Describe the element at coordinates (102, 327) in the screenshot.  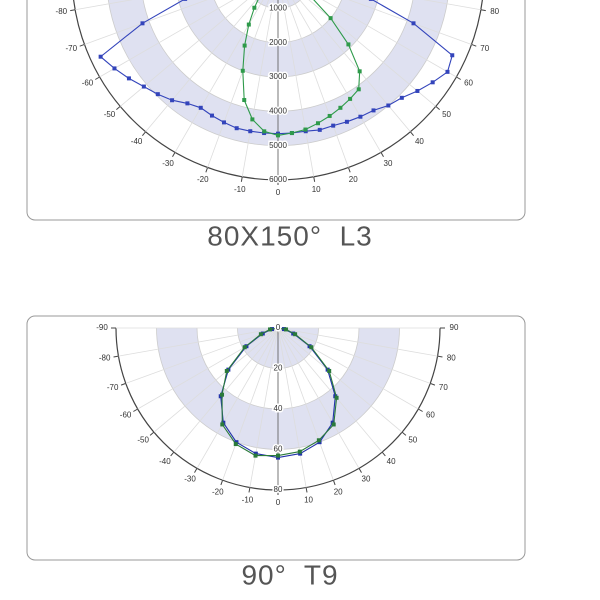
I see `angle-tick-label: -90` at that location.